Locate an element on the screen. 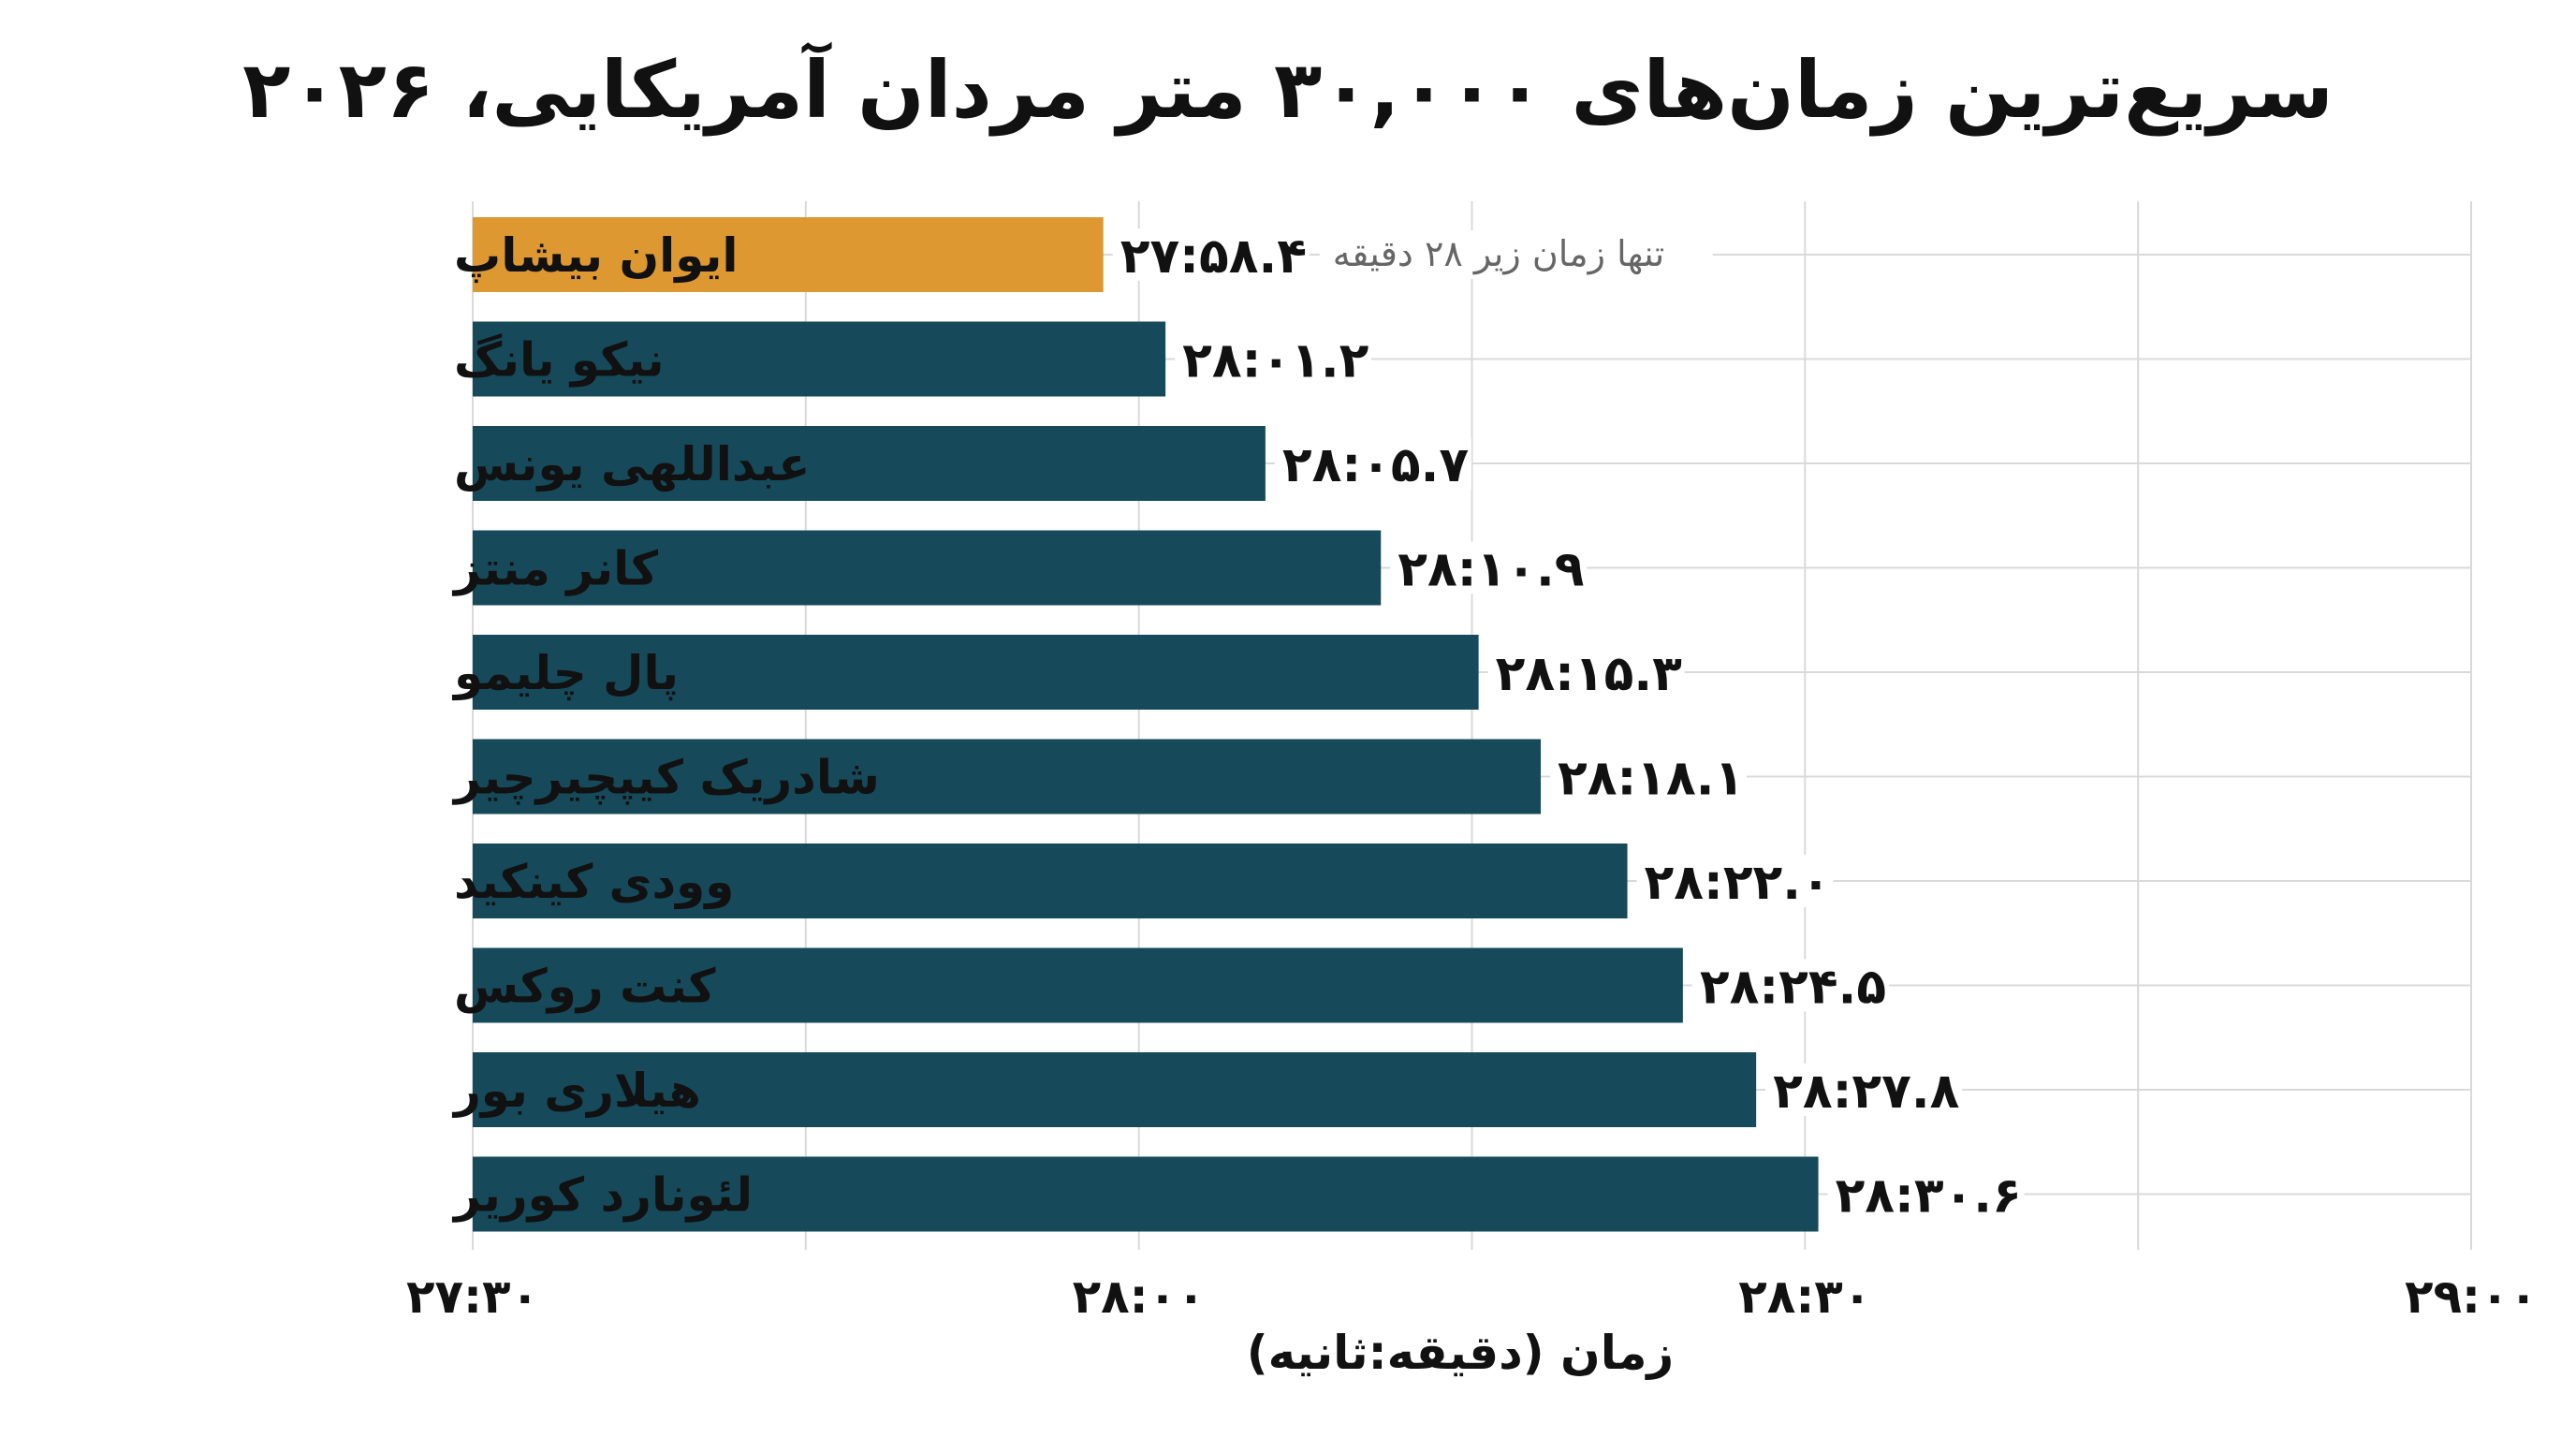 The width and height of the screenshot is (2576, 1438). category-label: پال چلیمو is located at coordinates (565, 673).